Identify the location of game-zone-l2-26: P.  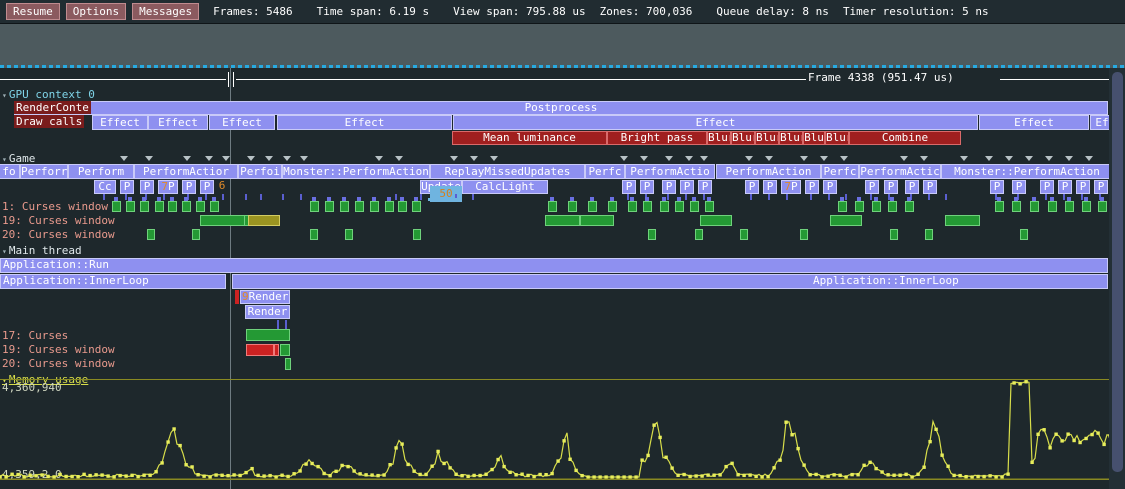
(1065, 187).